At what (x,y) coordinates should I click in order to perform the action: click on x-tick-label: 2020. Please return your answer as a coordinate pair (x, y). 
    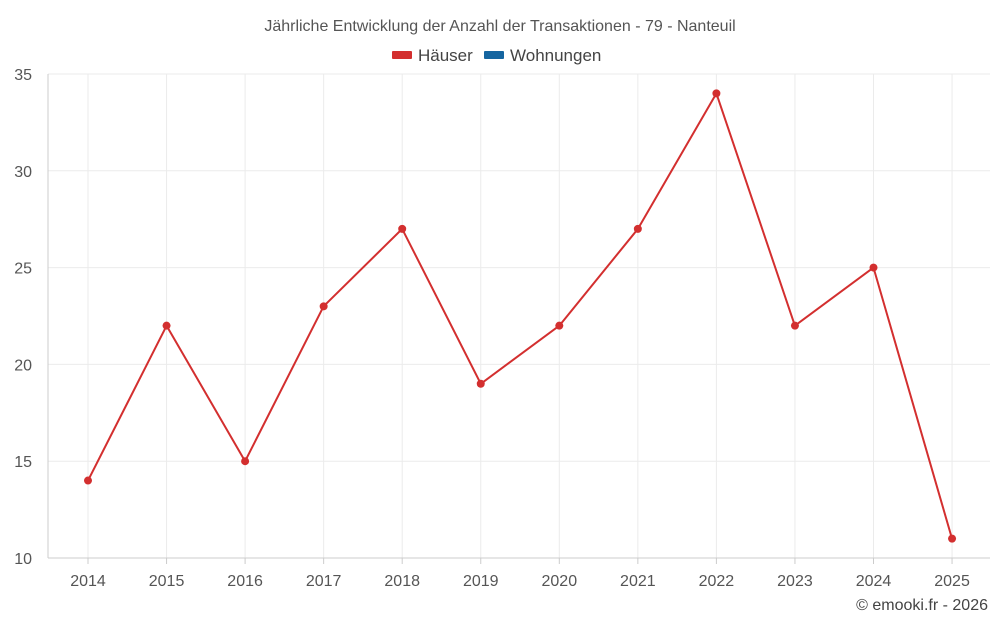
    Looking at the image, I should click on (560, 581).